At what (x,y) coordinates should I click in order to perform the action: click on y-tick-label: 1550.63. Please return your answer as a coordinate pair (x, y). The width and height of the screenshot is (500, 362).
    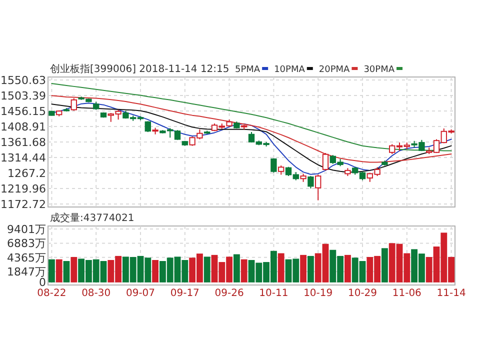
    Looking at the image, I should click on (23, 80).